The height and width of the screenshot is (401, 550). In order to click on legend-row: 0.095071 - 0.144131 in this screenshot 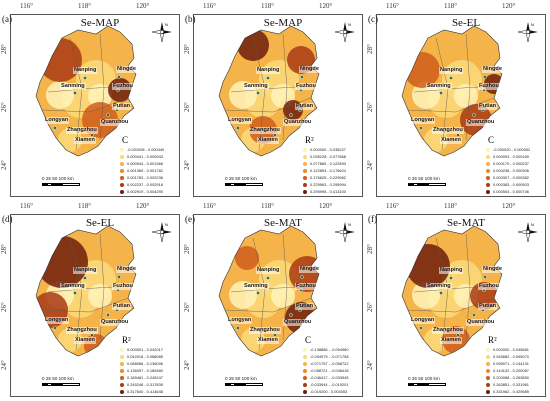, I will do `click(515, 363)`.